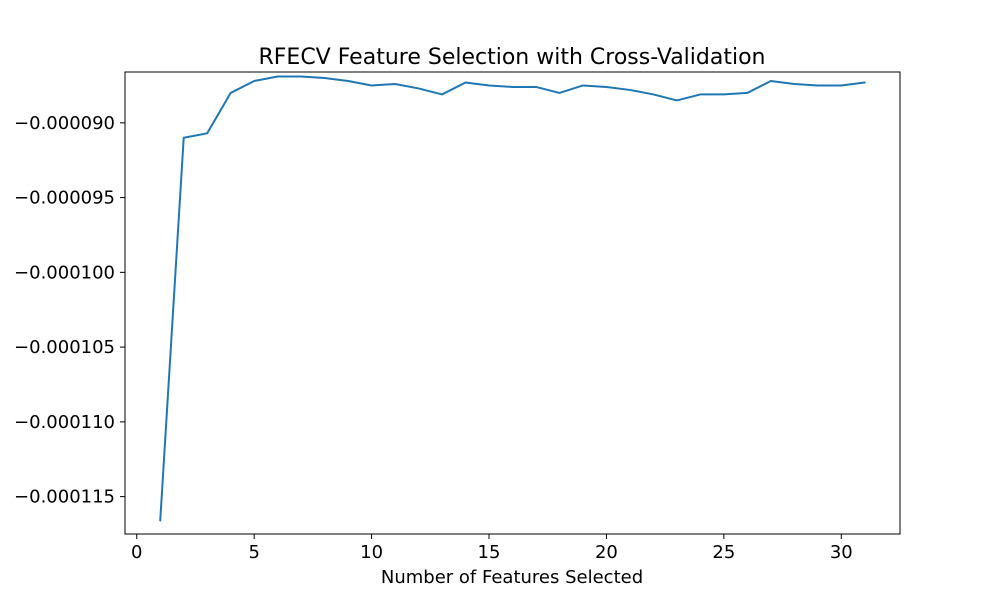 This screenshot has height=600, width=1000. What do you see at coordinates (64, 272) in the screenshot?
I see `y-tick-label: −0.000100` at bounding box center [64, 272].